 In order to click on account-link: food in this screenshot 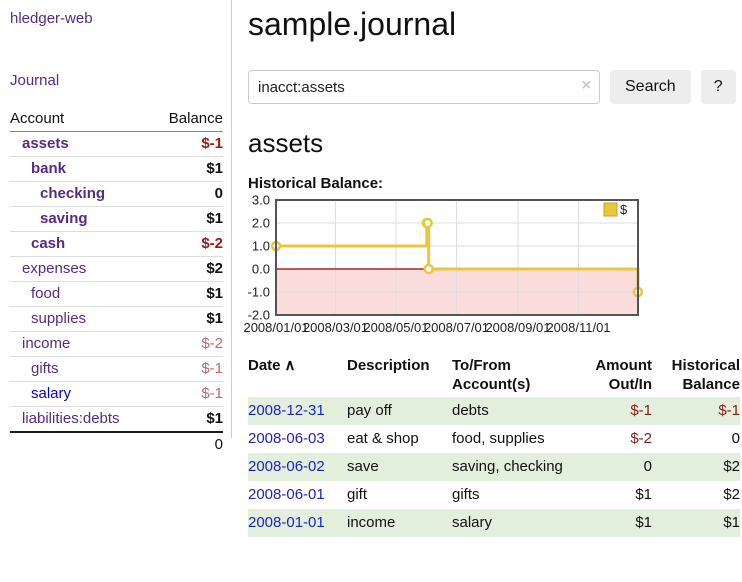, I will do `click(46, 293)`.